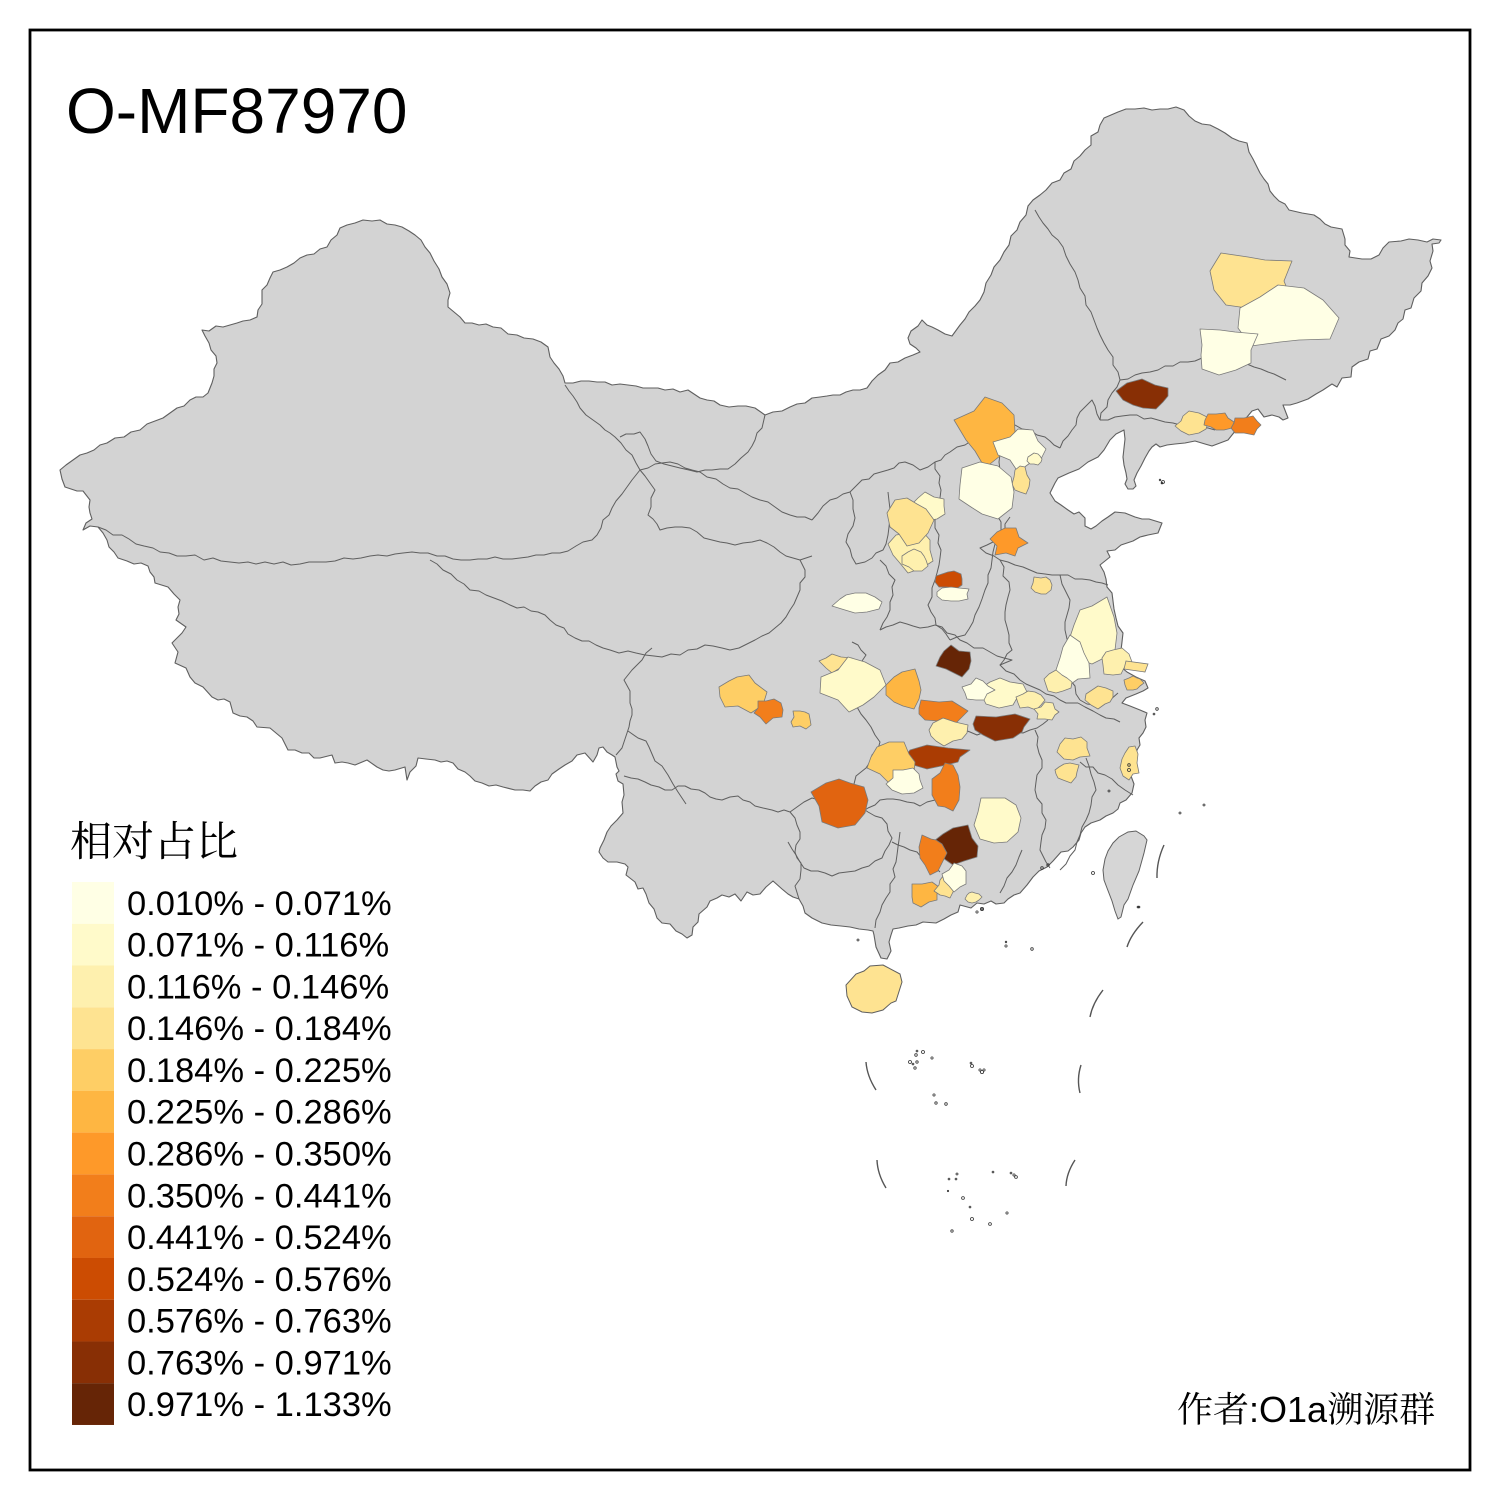 This screenshot has width=1500, height=1500. I want to click on svg-text: 0.441% - 0.524%, so click(259, 1238).